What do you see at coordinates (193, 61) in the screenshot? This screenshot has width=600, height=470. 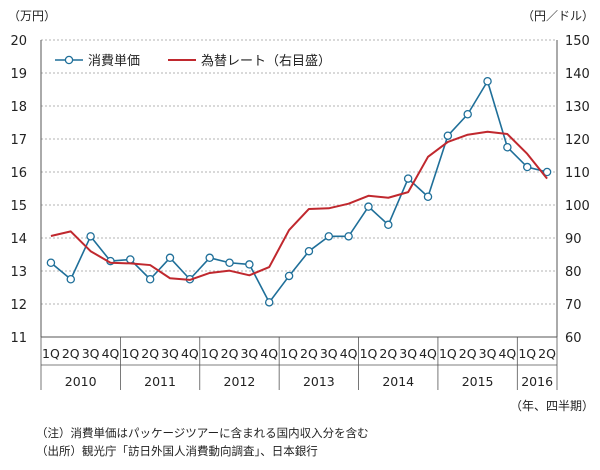 I see `legend: 消費単価 為替レート（右目盛）` at bounding box center [193, 61].